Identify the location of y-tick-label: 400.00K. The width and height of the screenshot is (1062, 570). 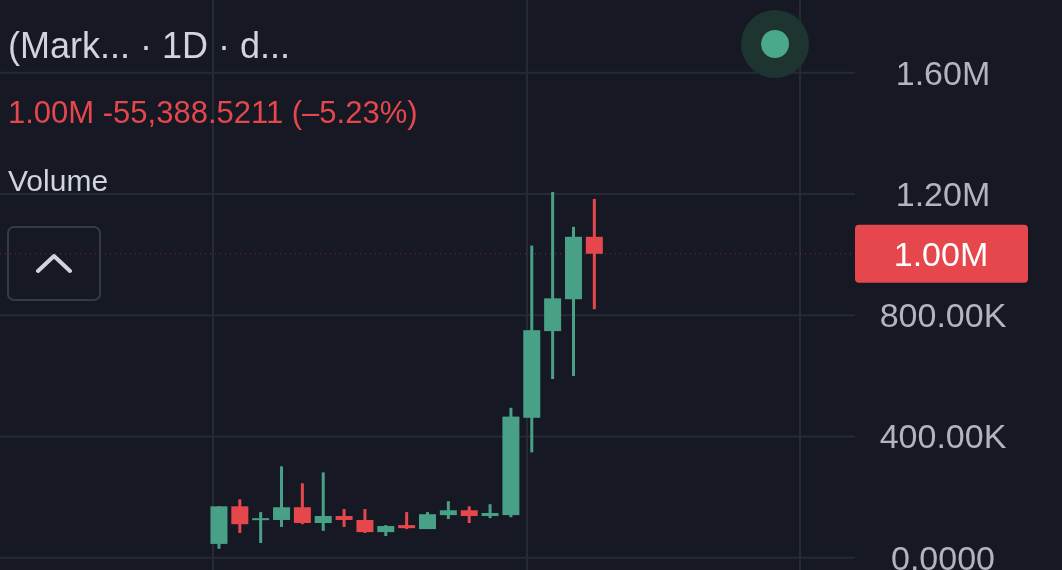
(943, 436).